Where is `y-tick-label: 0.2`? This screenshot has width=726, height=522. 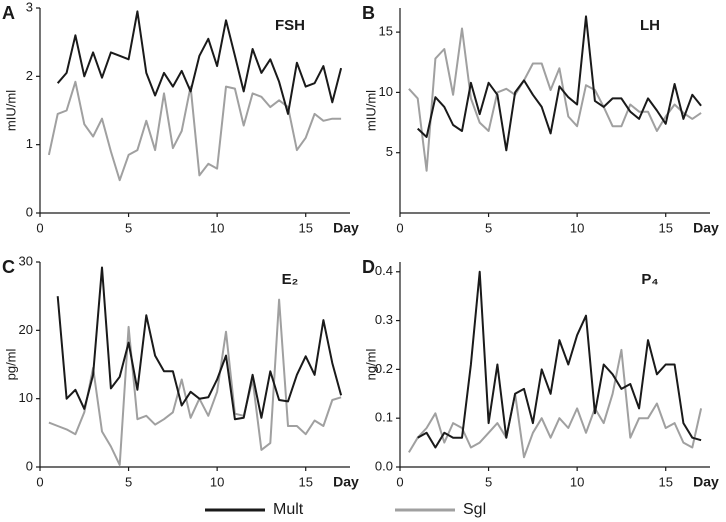 y-tick-label: 0.2 is located at coordinates (384, 368).